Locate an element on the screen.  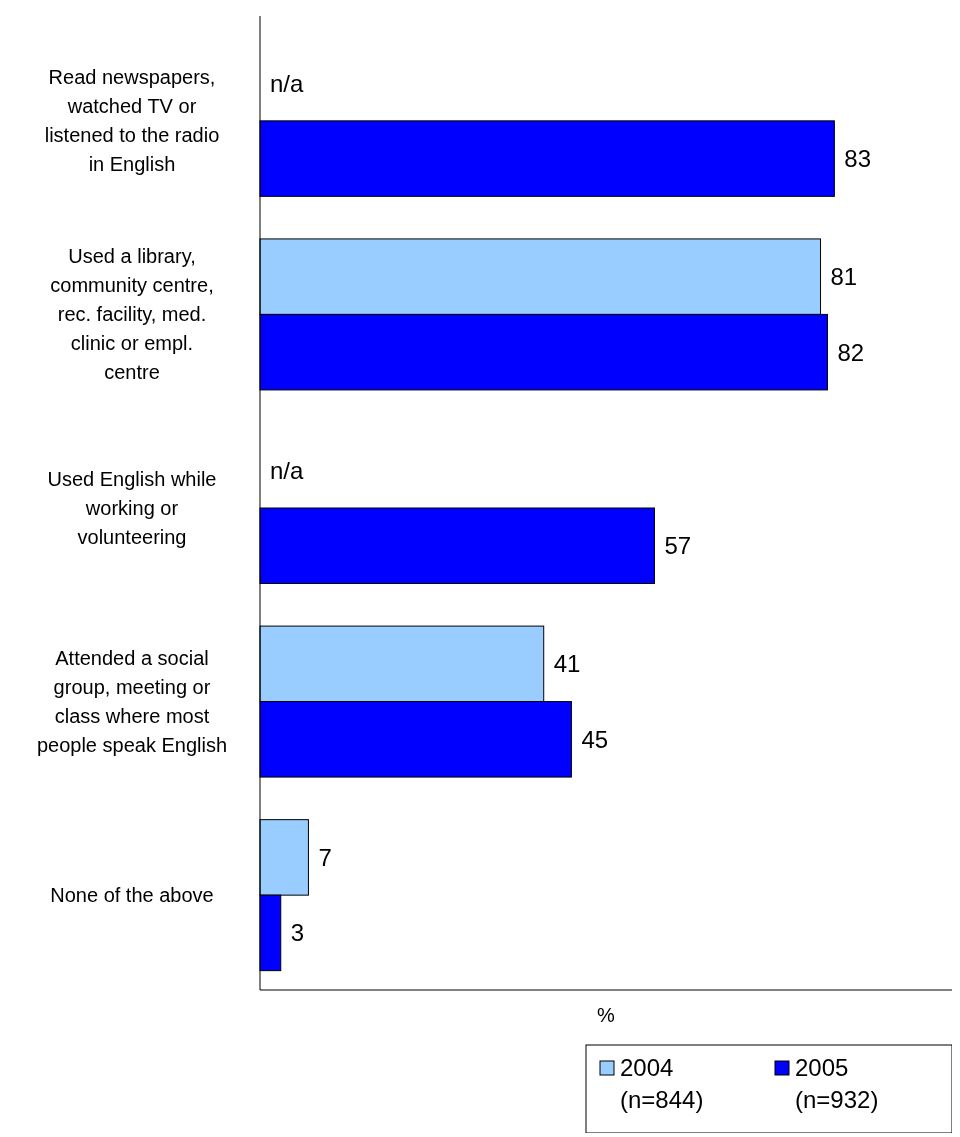
y-tick-label: Read newspapers, watched TV or listened to the radio in English is located at coordinates (132, 121).